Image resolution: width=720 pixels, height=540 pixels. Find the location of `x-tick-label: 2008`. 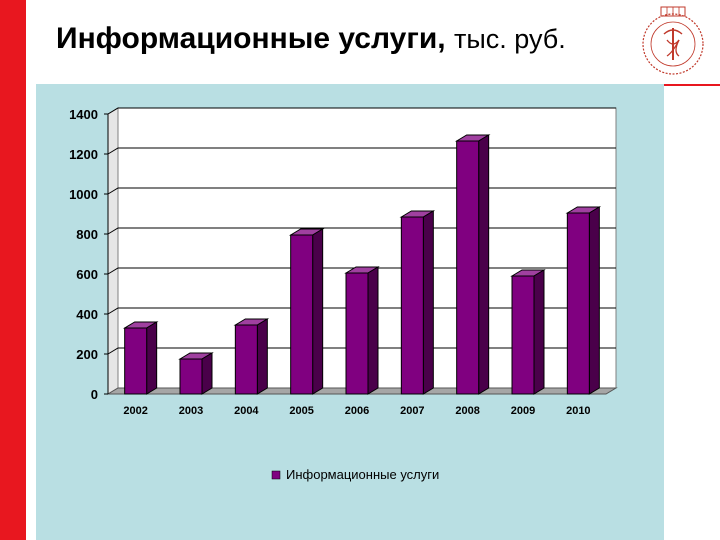

x-tick-label: 2008 is located at coordinates (467, 411).